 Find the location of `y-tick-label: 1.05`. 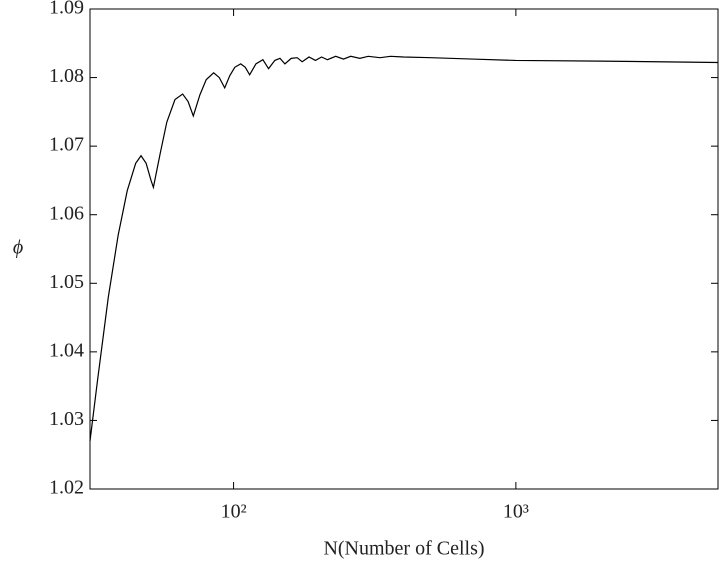

y-tick-label: 1.05 is located at coordinates (66, 282).